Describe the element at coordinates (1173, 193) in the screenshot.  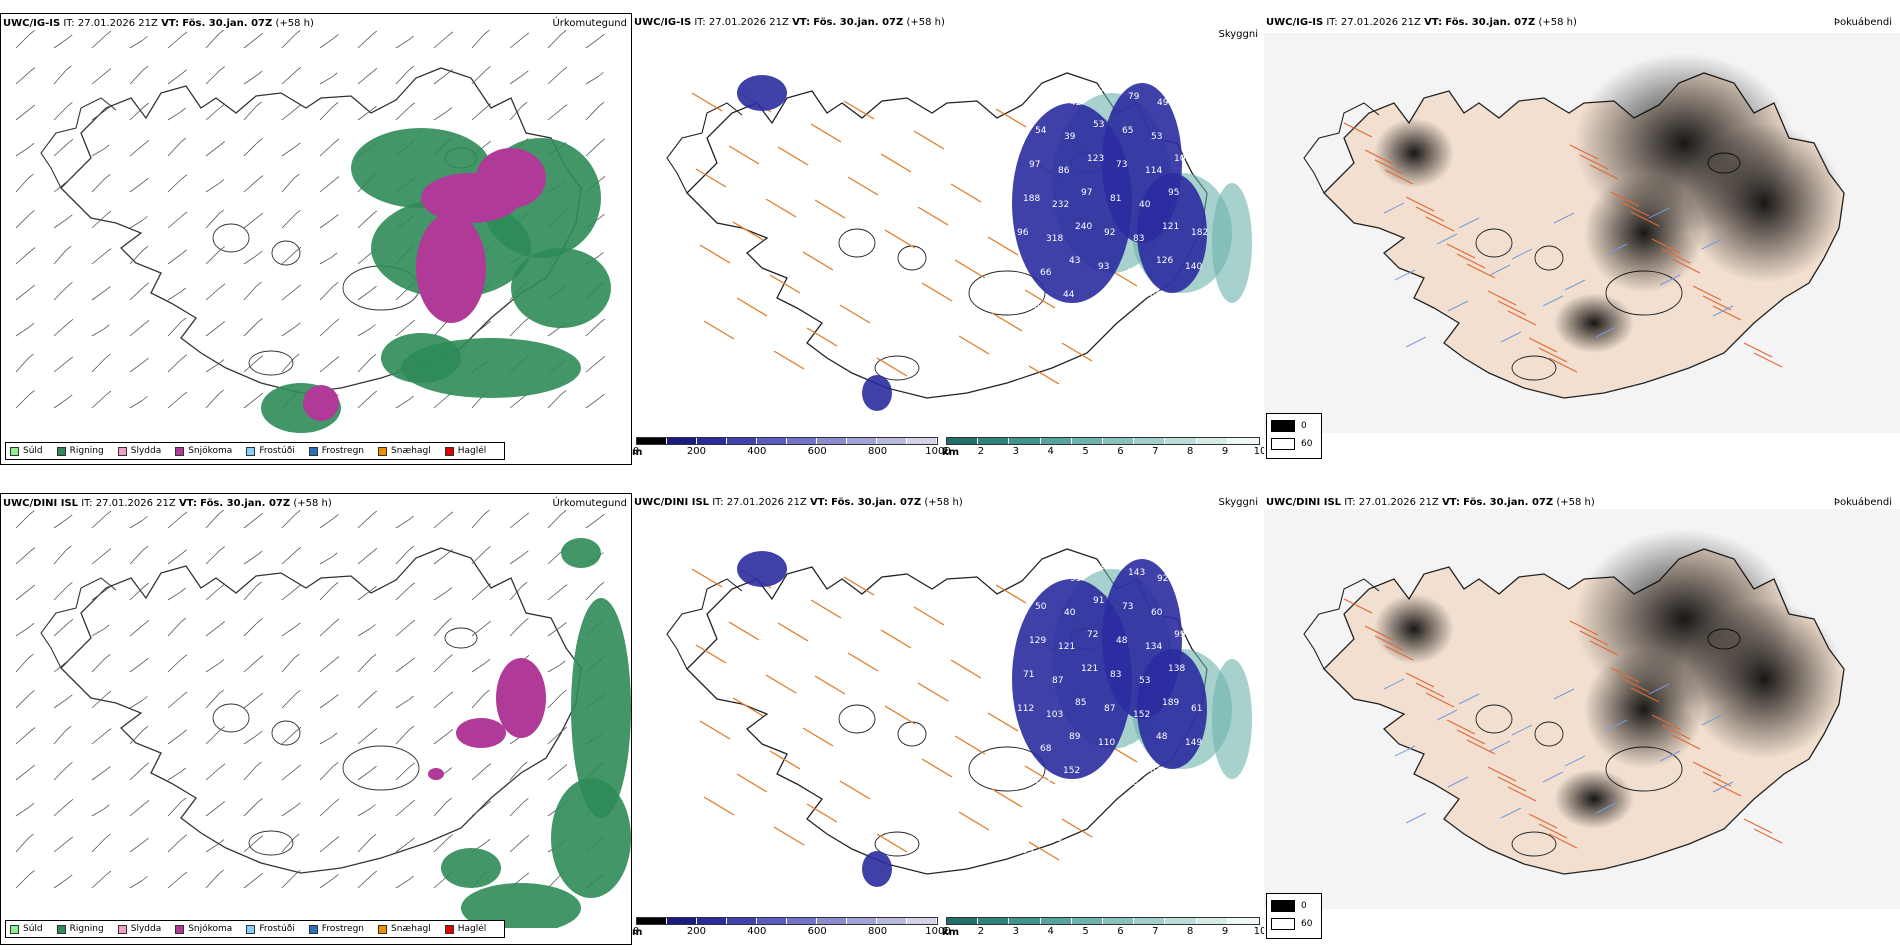
I see `visibility-value-label: 95` at that location.